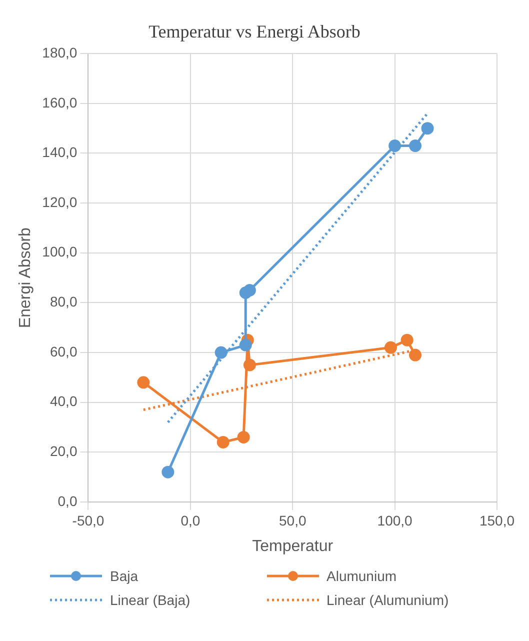  I want to click on legend-label: Linear (Baja), so click(150, 600).